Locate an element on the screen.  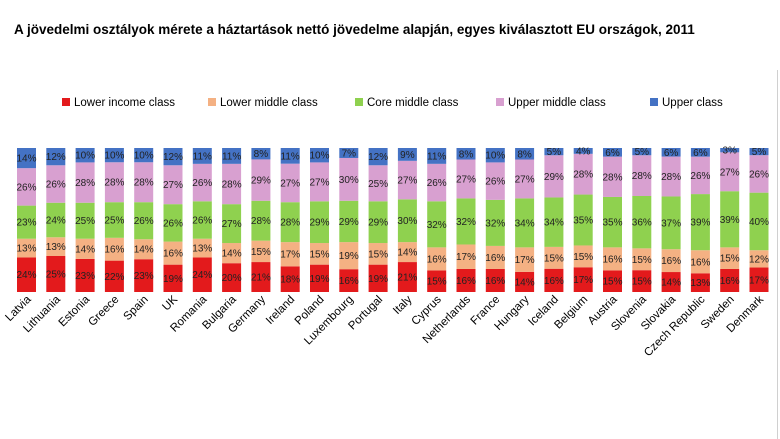
bar-upper-class-belgium is located at coordinates (583, 151).